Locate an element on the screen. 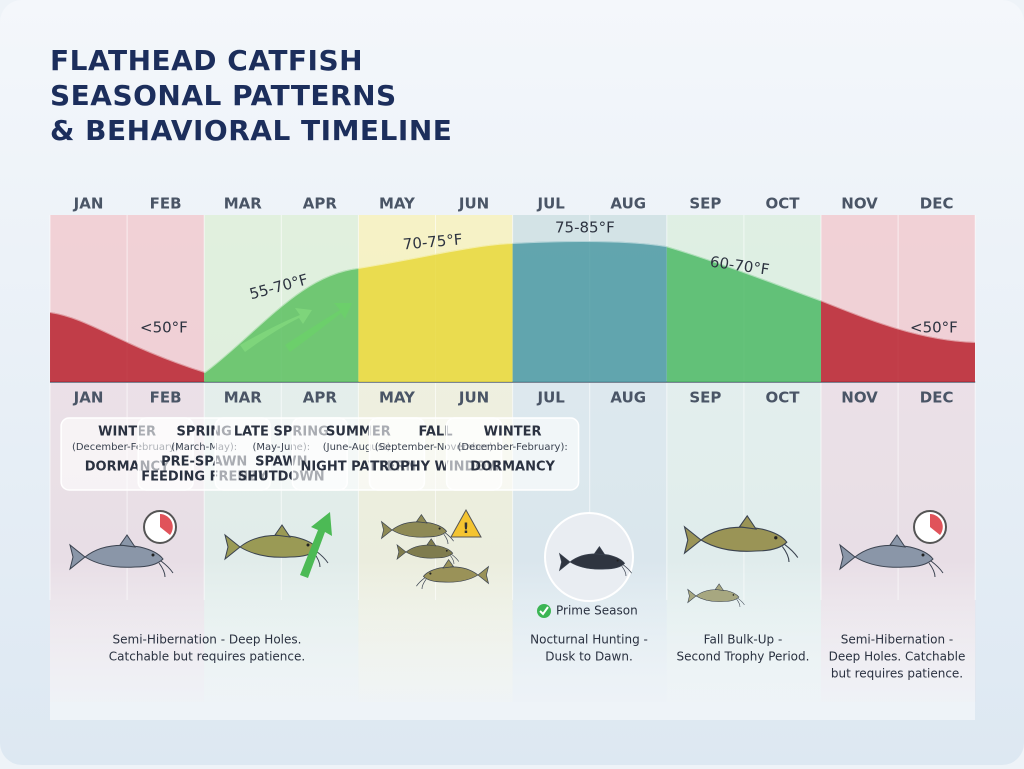 This screenshot has width=1024, height=769. title-line: FLATHEAD CATFISH is located at coordinates (206, 60).